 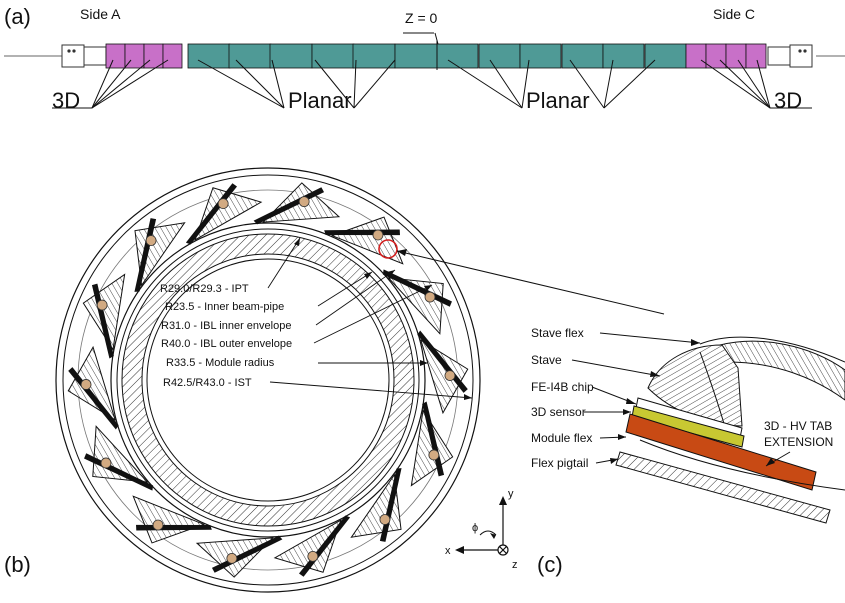 I want to click on detail-label-stave: Stave, so click(x=546, y=360).